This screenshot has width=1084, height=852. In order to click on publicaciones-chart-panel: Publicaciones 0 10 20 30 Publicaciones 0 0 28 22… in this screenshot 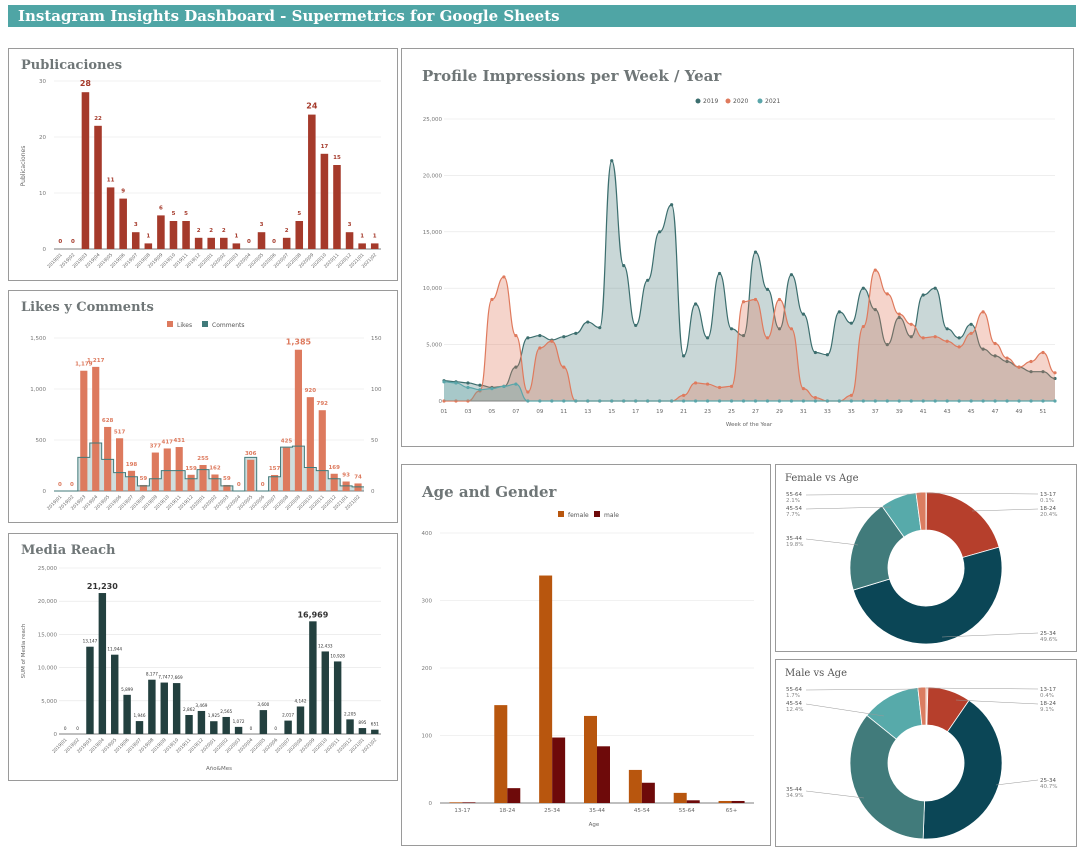, I will do `click(203, 164)`.